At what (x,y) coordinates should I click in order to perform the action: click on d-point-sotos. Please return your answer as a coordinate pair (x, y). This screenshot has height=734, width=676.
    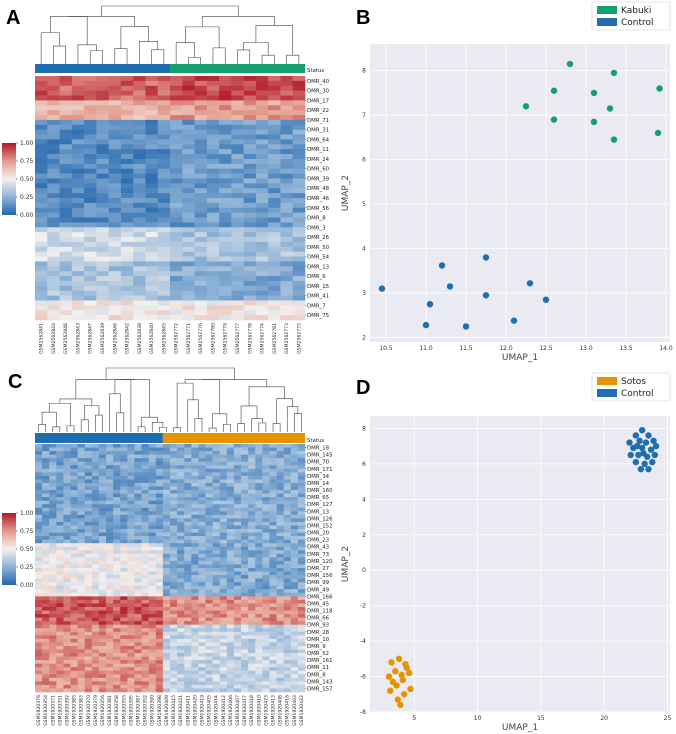
    Looking at the image, I should click on (390, 690).